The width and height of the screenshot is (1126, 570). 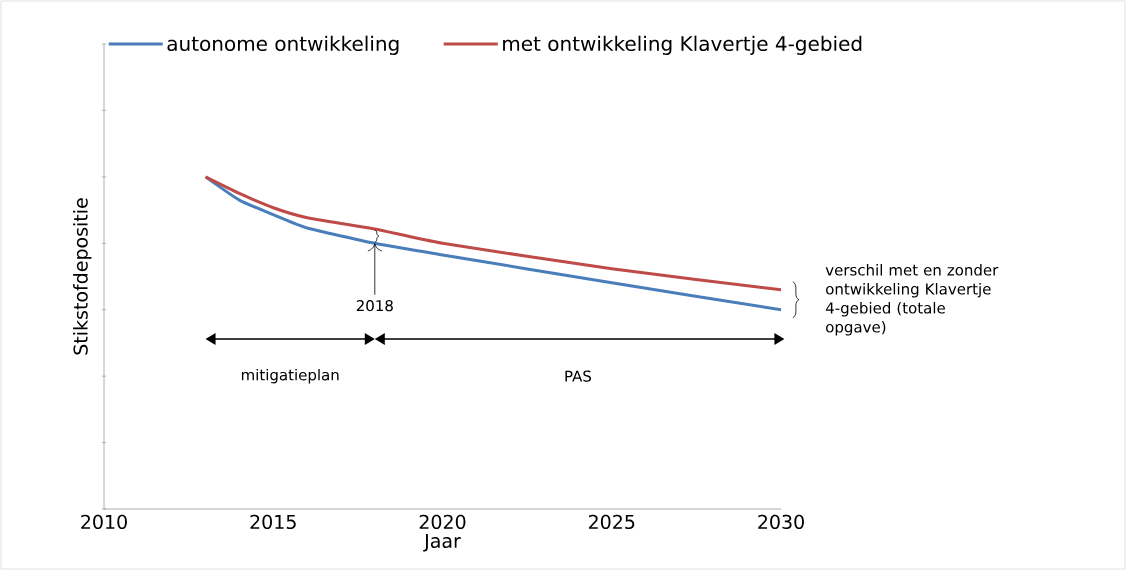 I want to click on x-tick-label: 2030, so click(x=781, y=522).